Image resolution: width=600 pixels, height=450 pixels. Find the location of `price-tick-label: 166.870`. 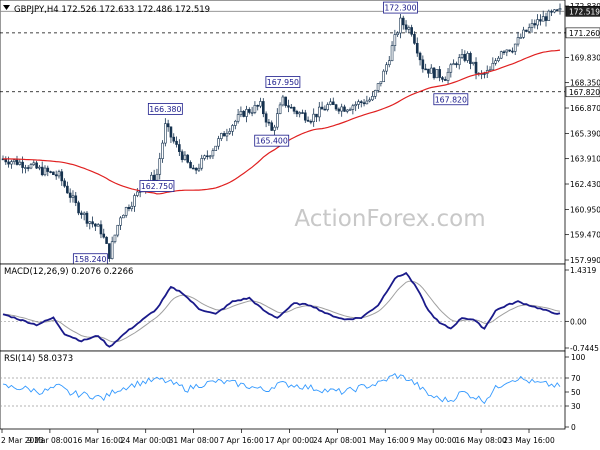

price-tick-label: 166.870 is located at coordinates (585, 108).